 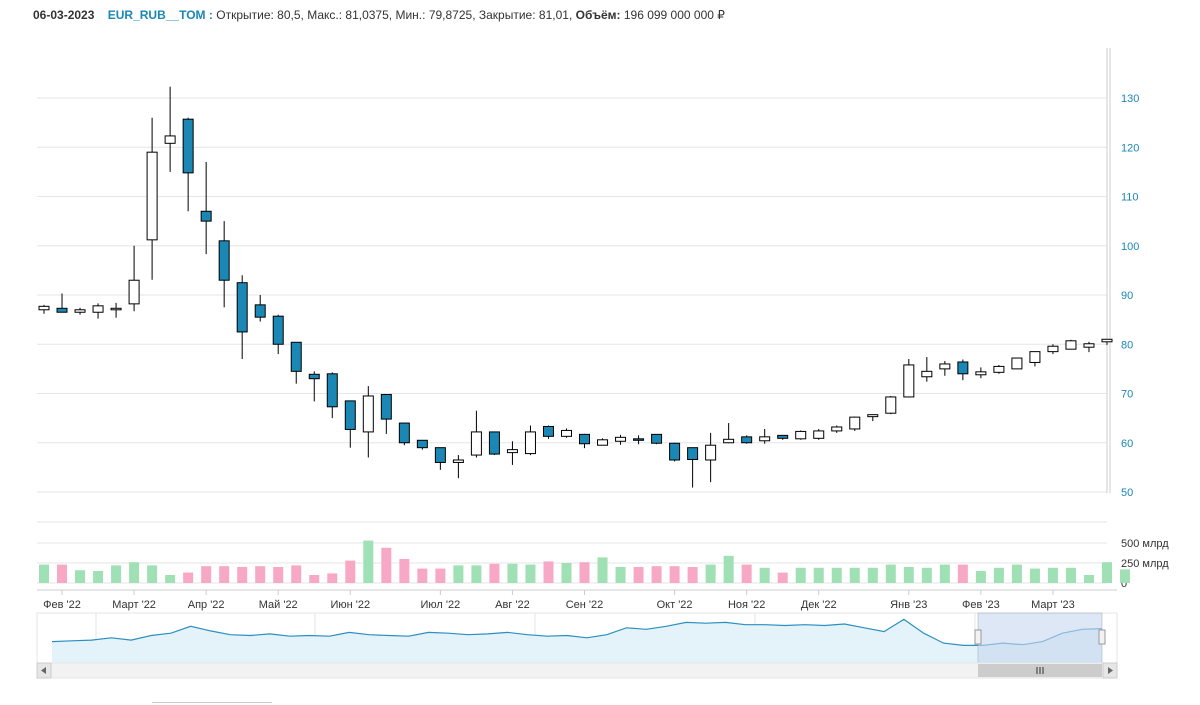 I want to click on x-tick-label: Авг '22, so click(x=512, y=605).